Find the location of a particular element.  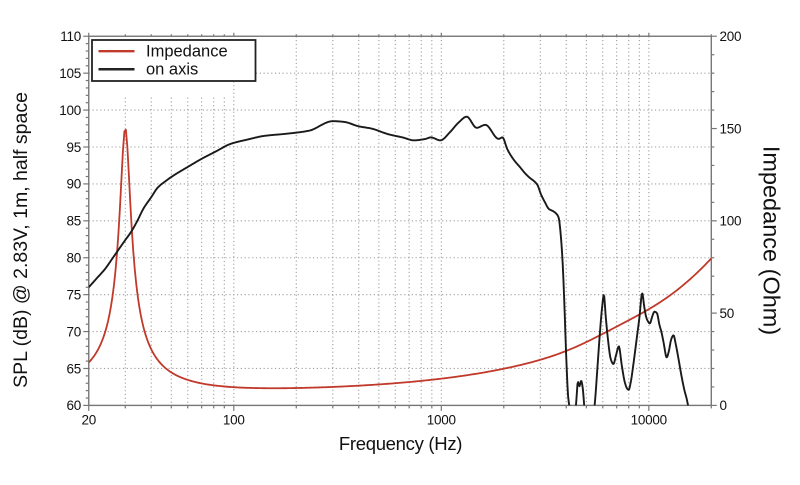

svg-text: 150 is located at coordinates (731, 128).